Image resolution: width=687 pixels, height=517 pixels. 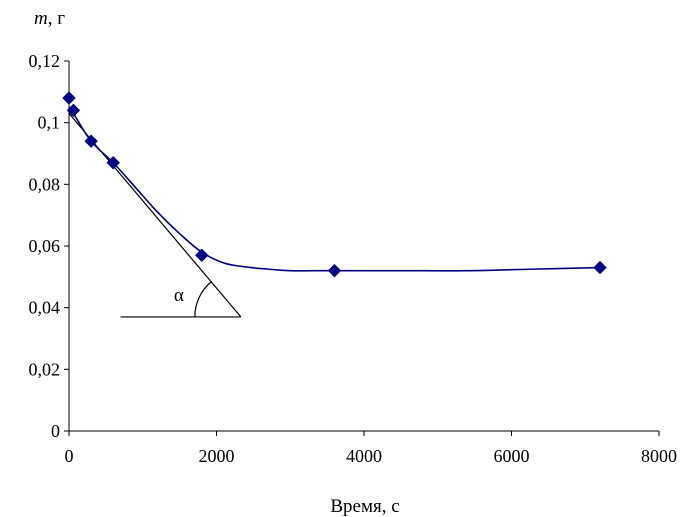 I want to click on x-tick-label: 6000, so click(x=512, y=456).